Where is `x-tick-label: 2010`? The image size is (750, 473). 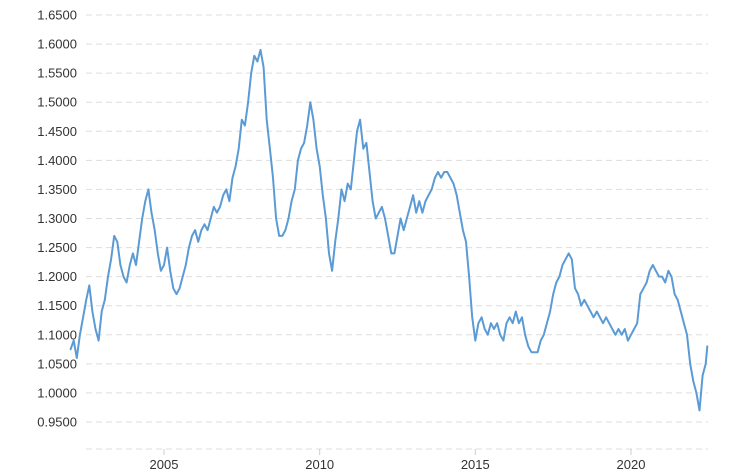
x-tick-label: 2010 is located at coordinates (319, 464).